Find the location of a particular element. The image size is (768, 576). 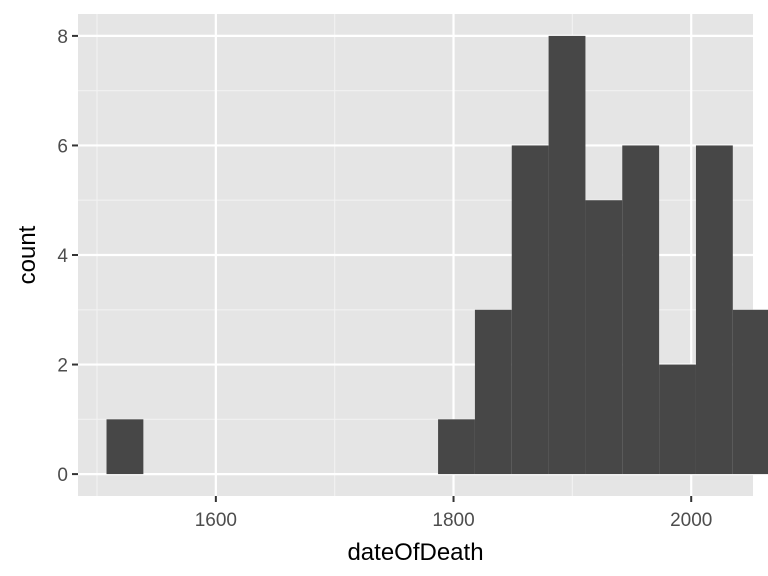

x-axis-title: dateOfDeath is located at coordinates (415, 552).